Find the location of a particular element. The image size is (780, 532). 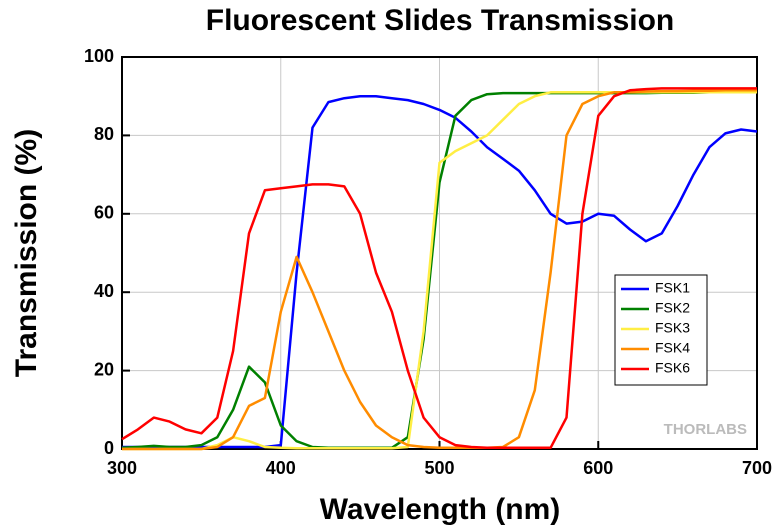

x-axis-label: Wavelength (nm) is located at coordinates (440, 509).